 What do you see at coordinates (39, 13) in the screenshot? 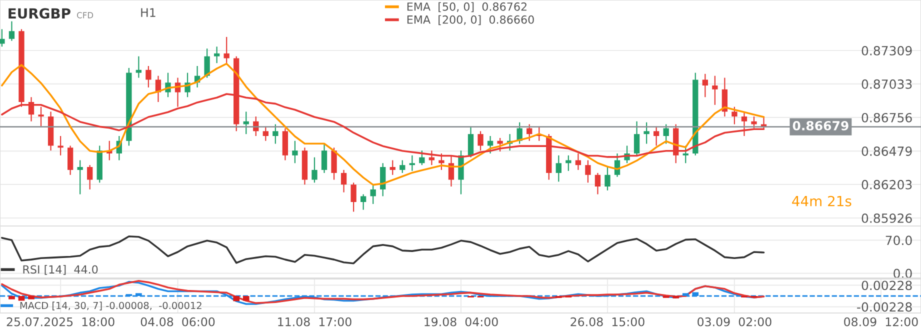
I see `chart-title: EURGBP` at bounding box center [39, 13].